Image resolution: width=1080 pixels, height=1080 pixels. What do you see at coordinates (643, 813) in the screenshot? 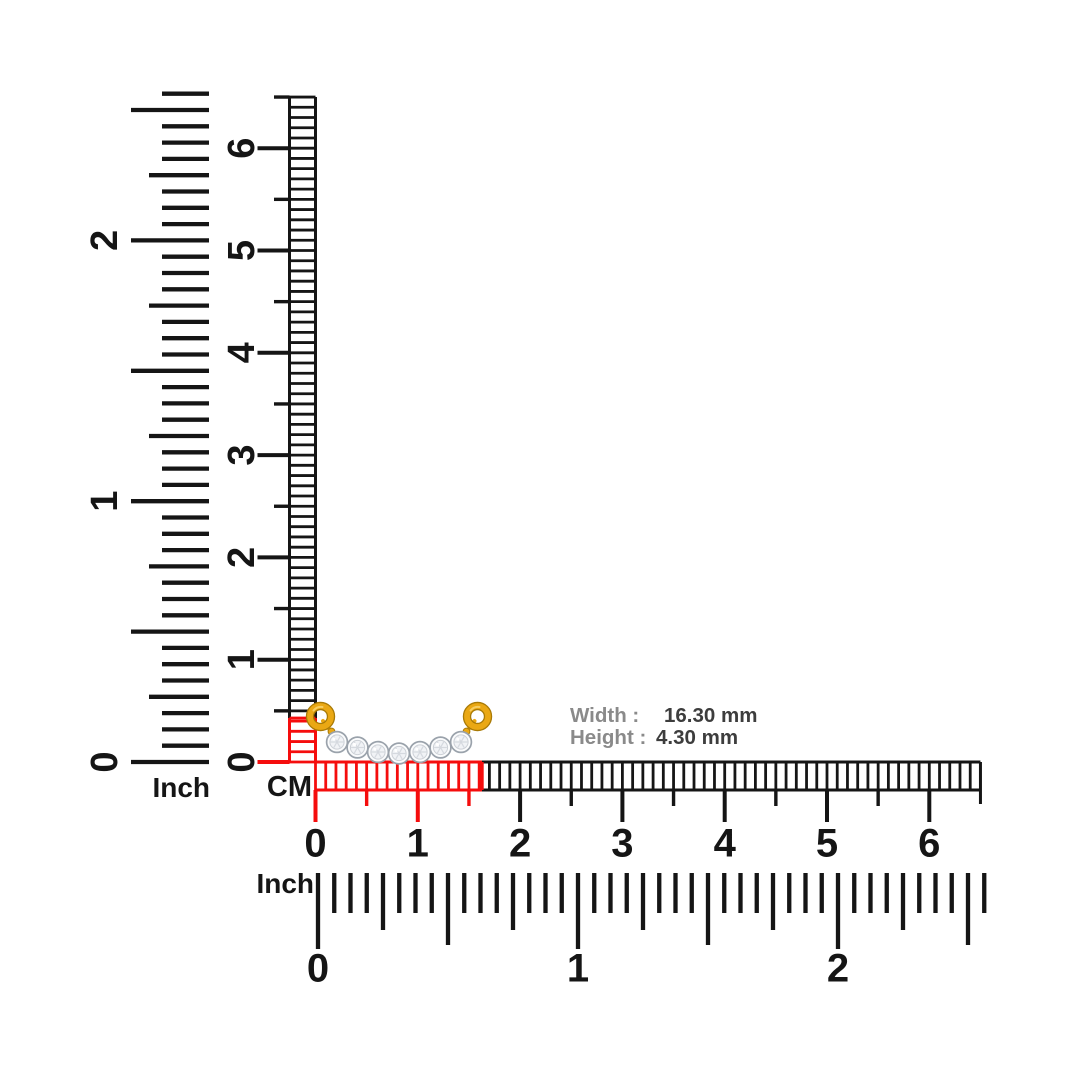
I see `horizontal-cm-ruler: 0 1 2 3 4 5 6` at bounding box center [643, 813].